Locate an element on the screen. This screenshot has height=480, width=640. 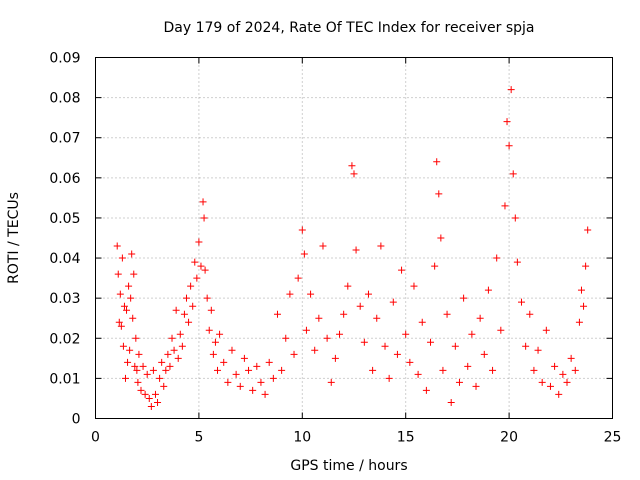
x-tick-label: 15 is located at coordinates (406, 438).